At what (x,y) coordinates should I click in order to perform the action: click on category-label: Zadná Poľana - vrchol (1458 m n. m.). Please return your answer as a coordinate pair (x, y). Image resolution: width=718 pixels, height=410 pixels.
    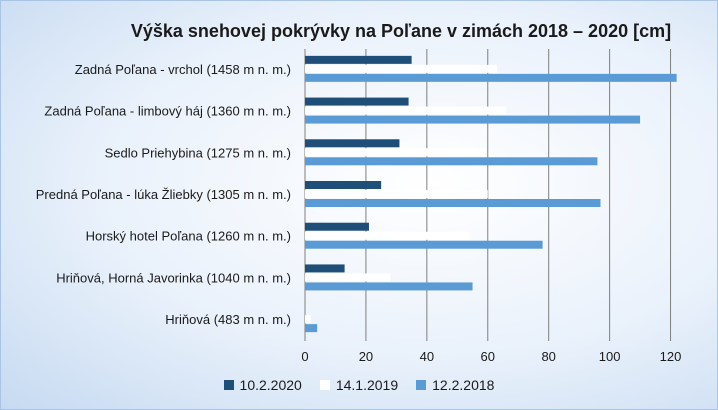
    Looking at the image, I should click on (183, 69).